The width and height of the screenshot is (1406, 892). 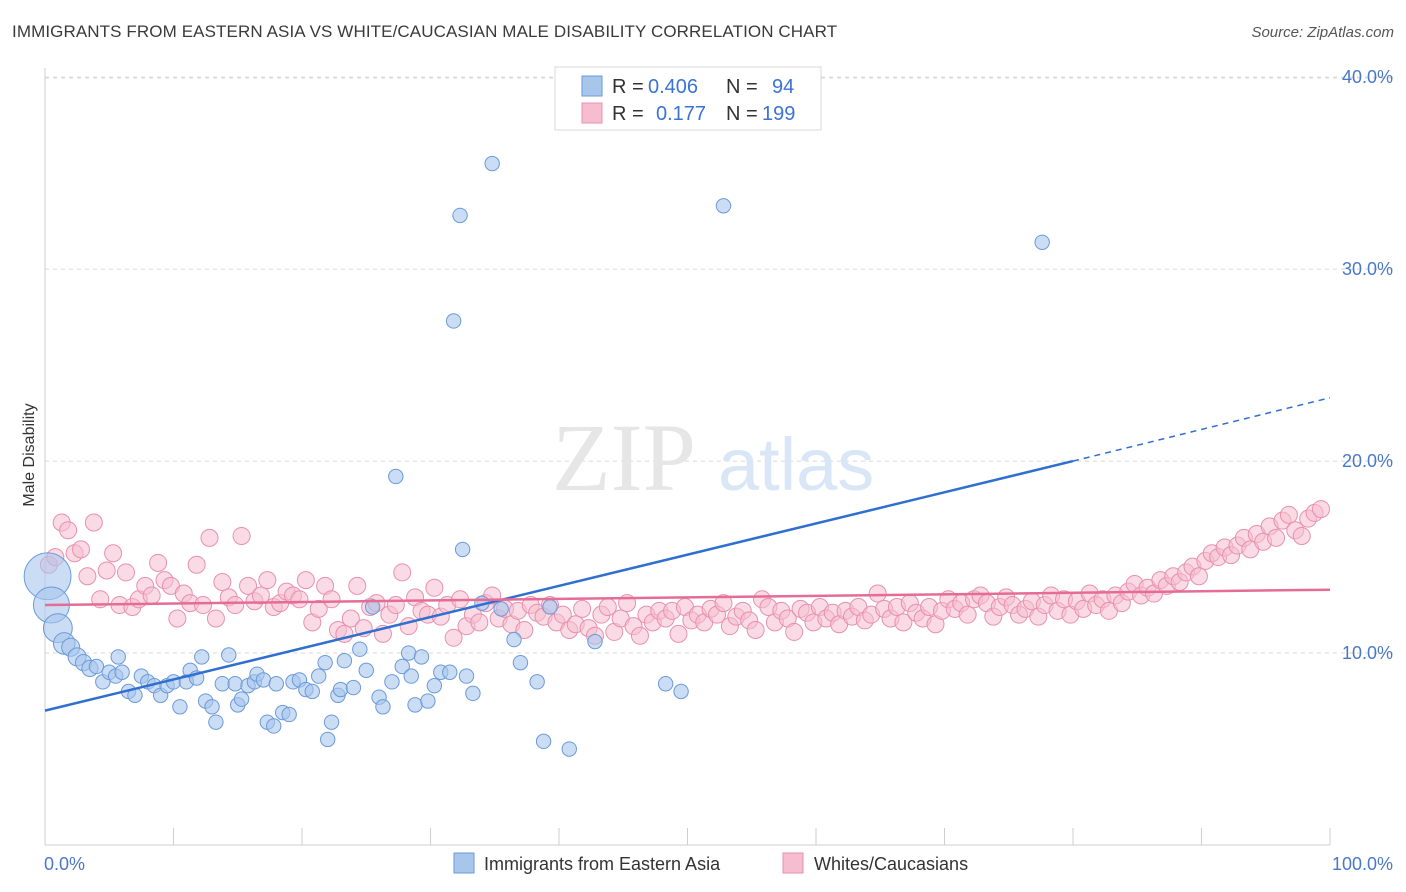 I want to click on y-tick-label-40: 40.0%, so click(x=1367, y=77).